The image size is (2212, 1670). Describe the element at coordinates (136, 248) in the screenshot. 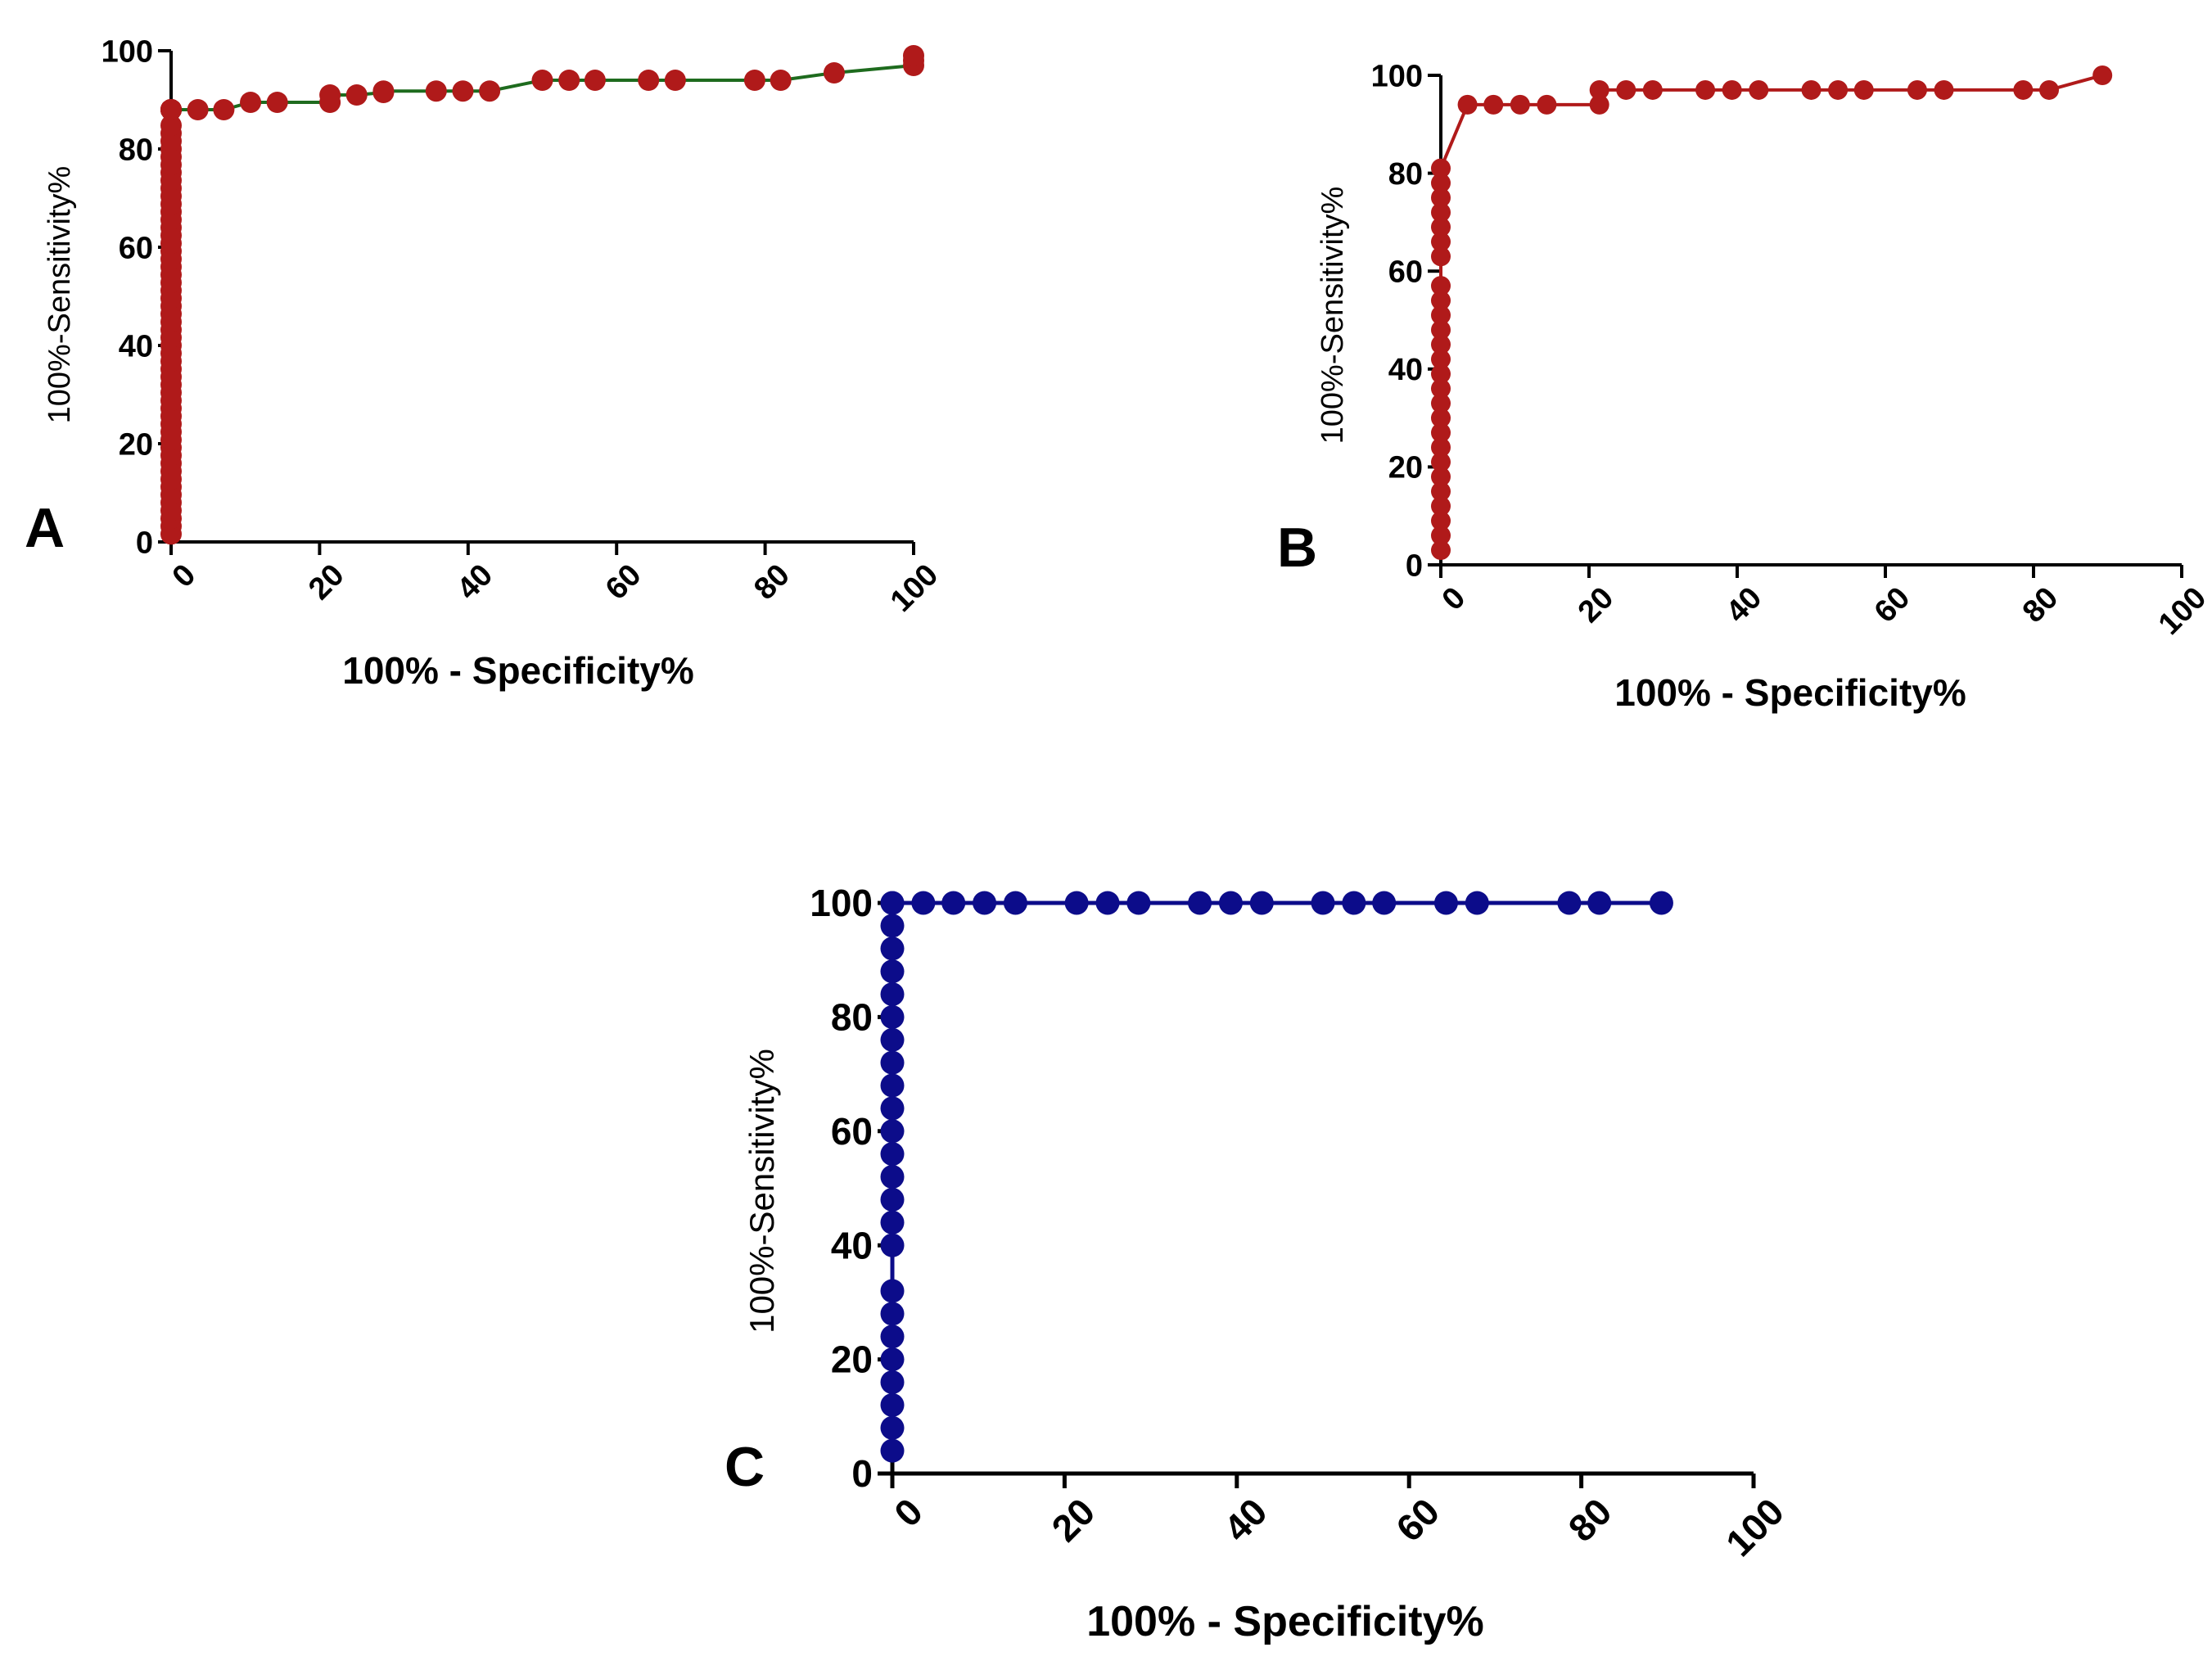

I see `y-tick-label: 60` at that location.